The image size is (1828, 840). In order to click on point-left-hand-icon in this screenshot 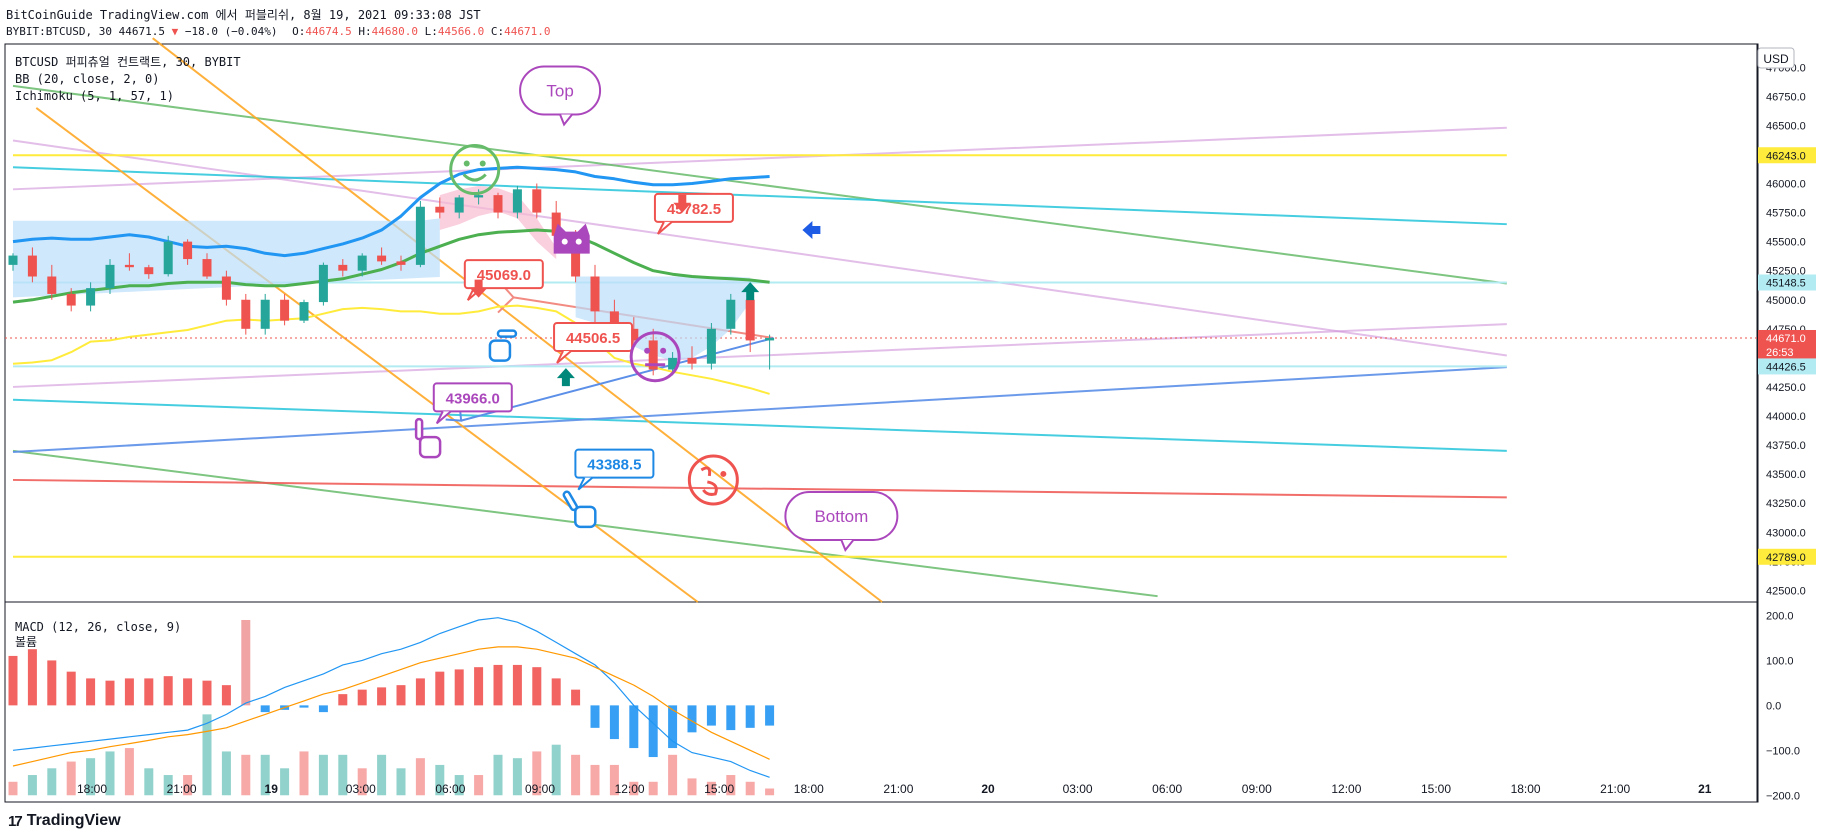, I will do `click(503, 345)`.